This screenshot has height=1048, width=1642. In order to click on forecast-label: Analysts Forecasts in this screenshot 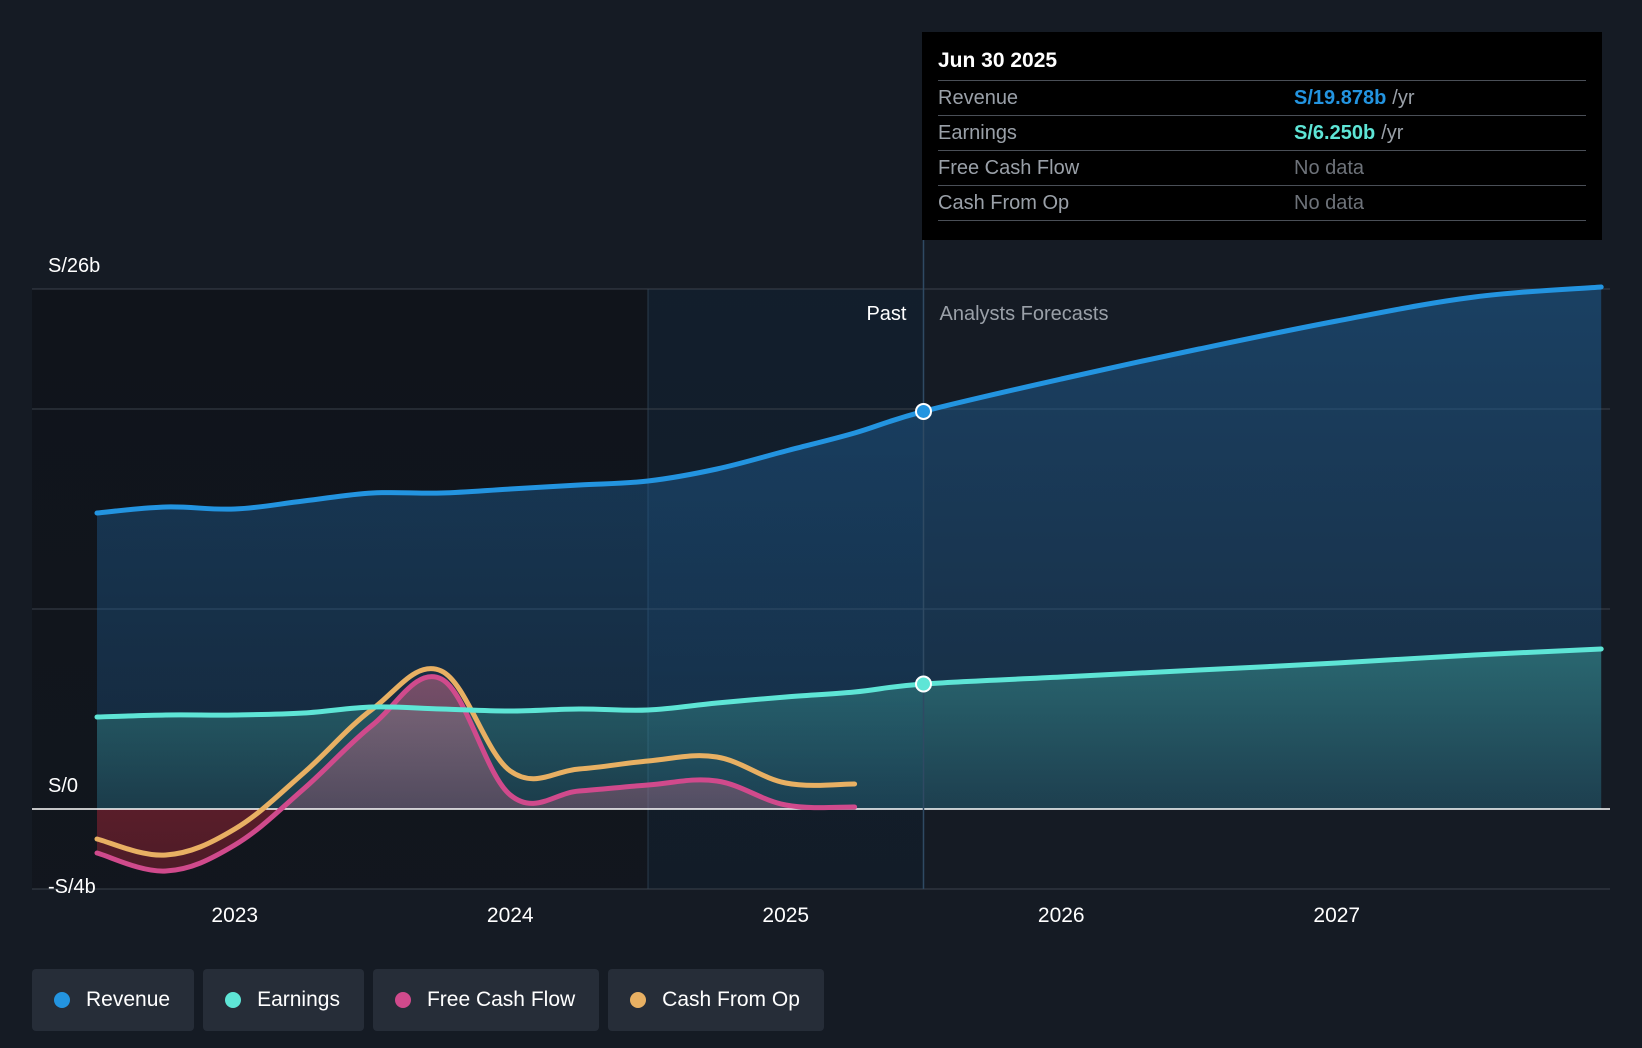, I will do `click(1024, 314)`.